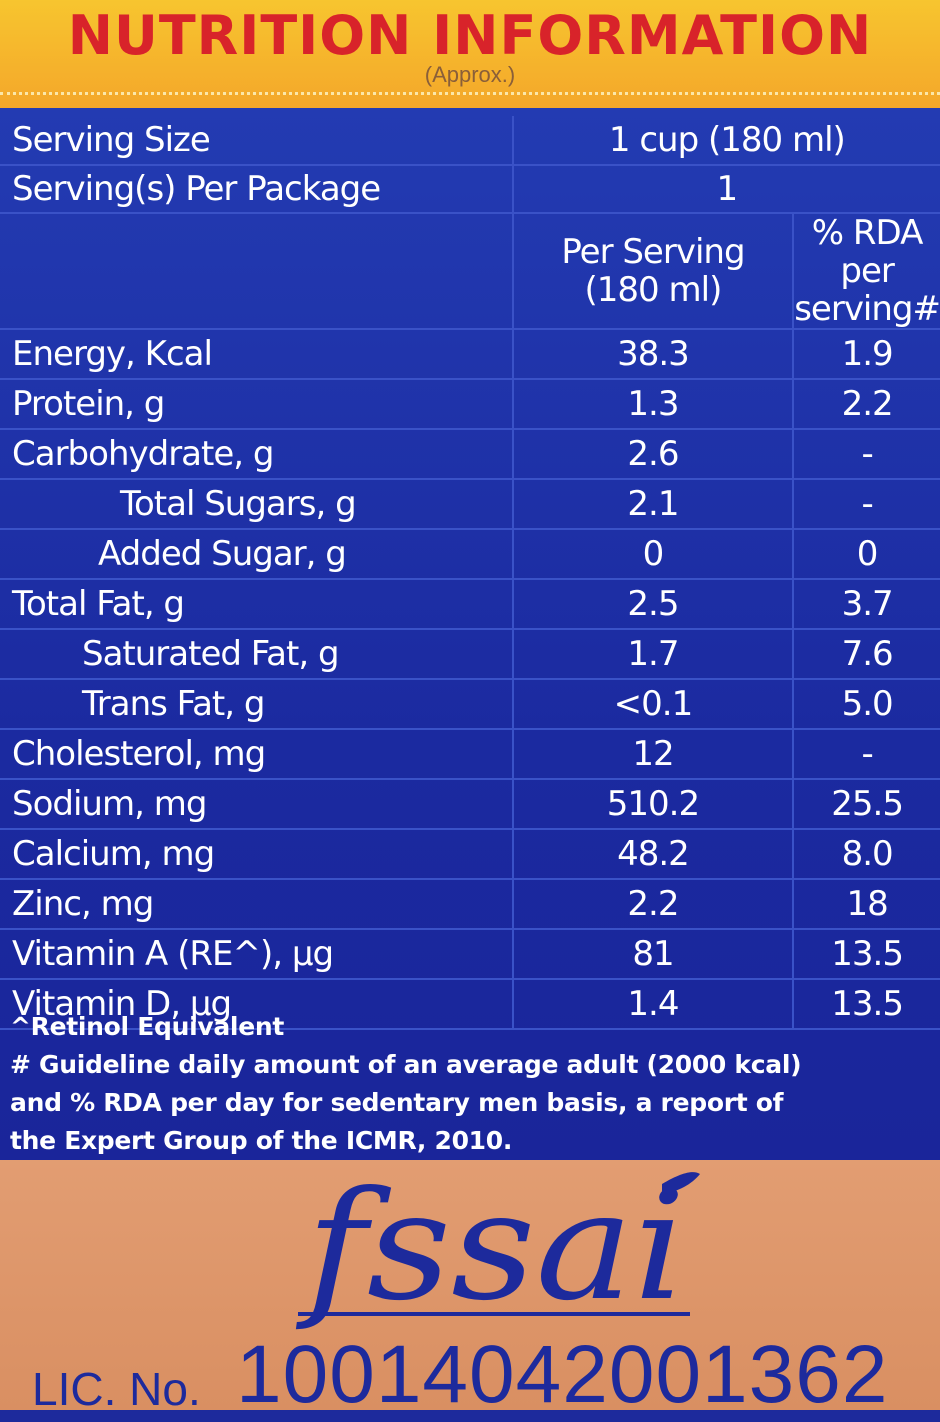  What do you see at coordinates (562, 1374) in the screenshot?
I see `license-number: 10014042001362` at bounding box center [562, 1374].